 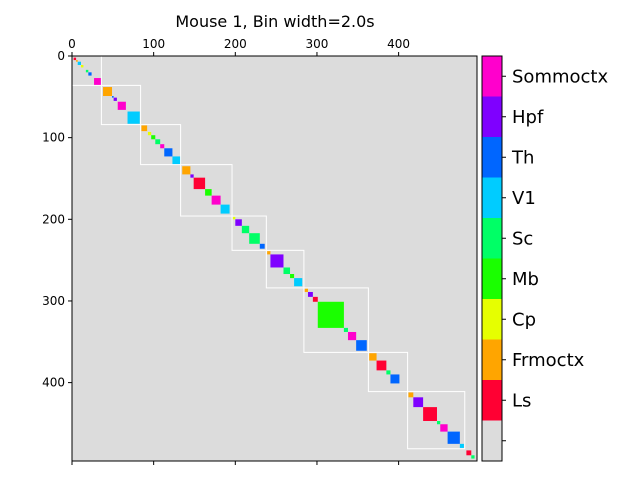 What do you see at coordinates (53, 138) in the screenshot?
I see `y-tick-label: 100` at bounding box center [53, 138].